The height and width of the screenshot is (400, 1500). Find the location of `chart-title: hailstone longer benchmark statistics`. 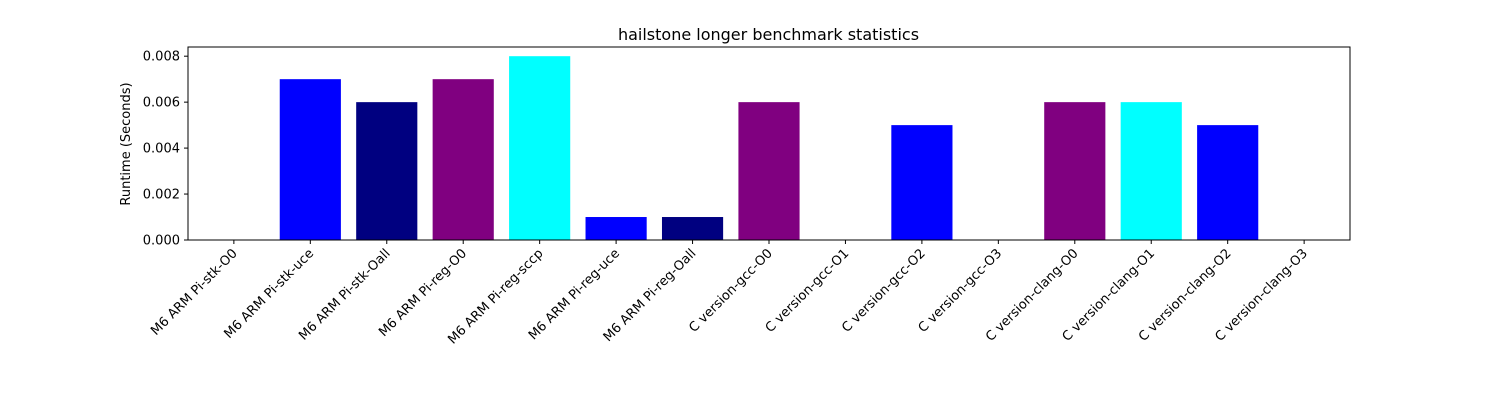

chart-title: hailstone longer benchmark statistics is located at coordinates (768, 34).